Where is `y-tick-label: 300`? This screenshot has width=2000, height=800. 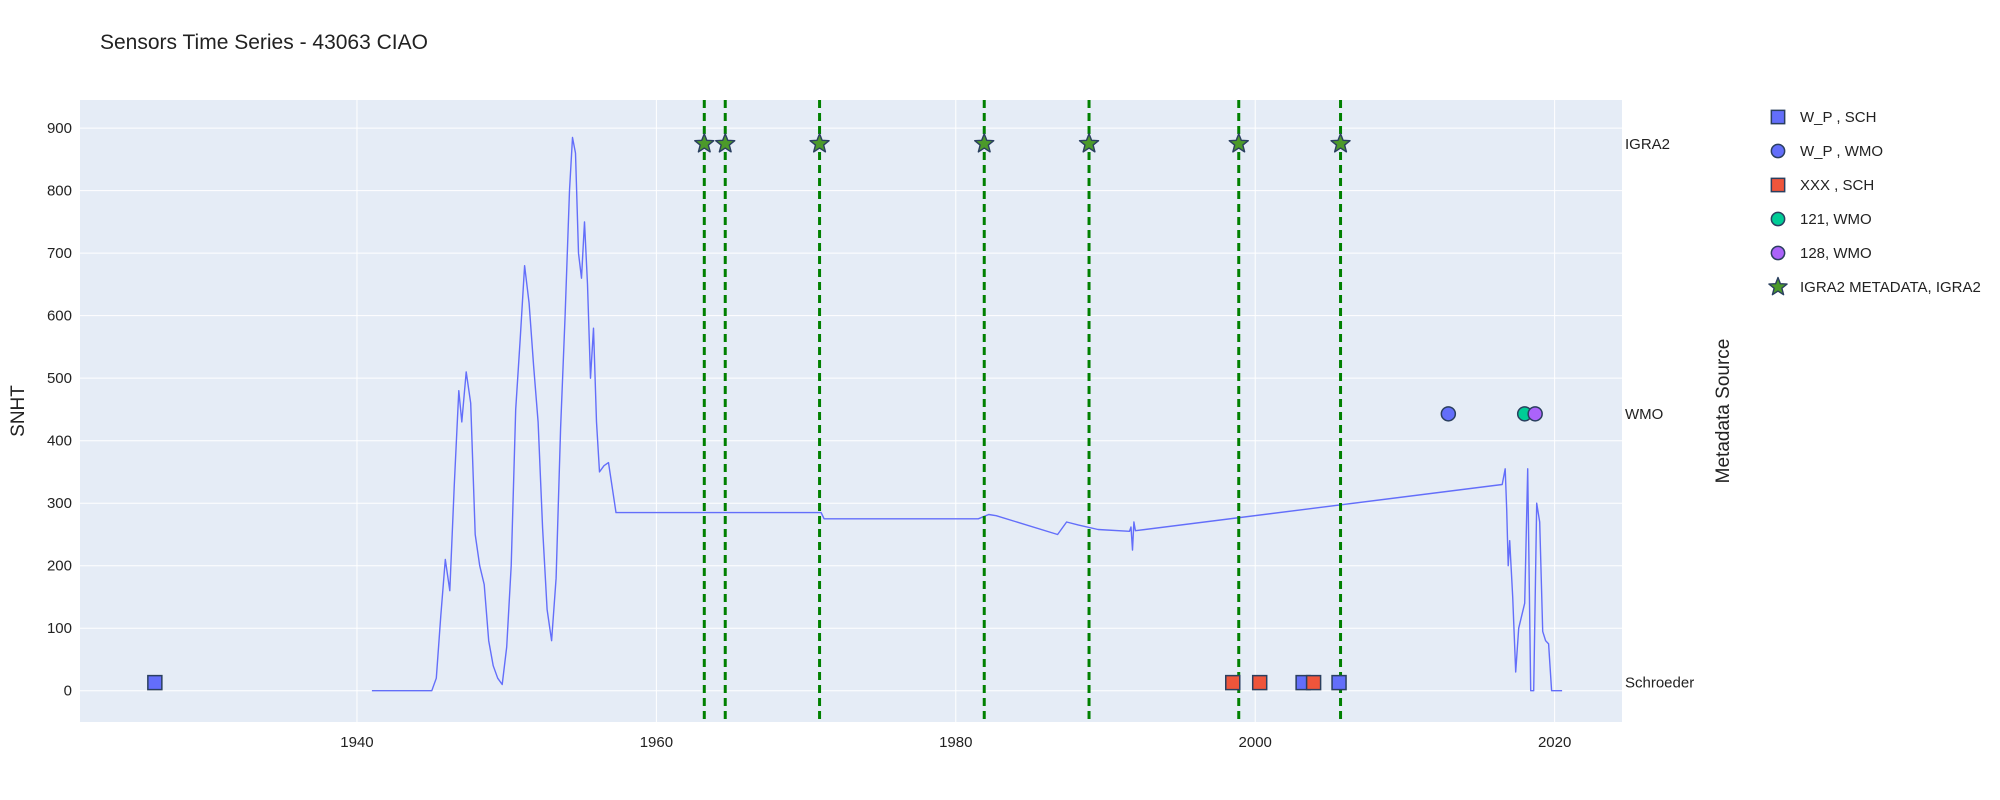 y-tick-label: 300 is located at coordinates (59, 503).